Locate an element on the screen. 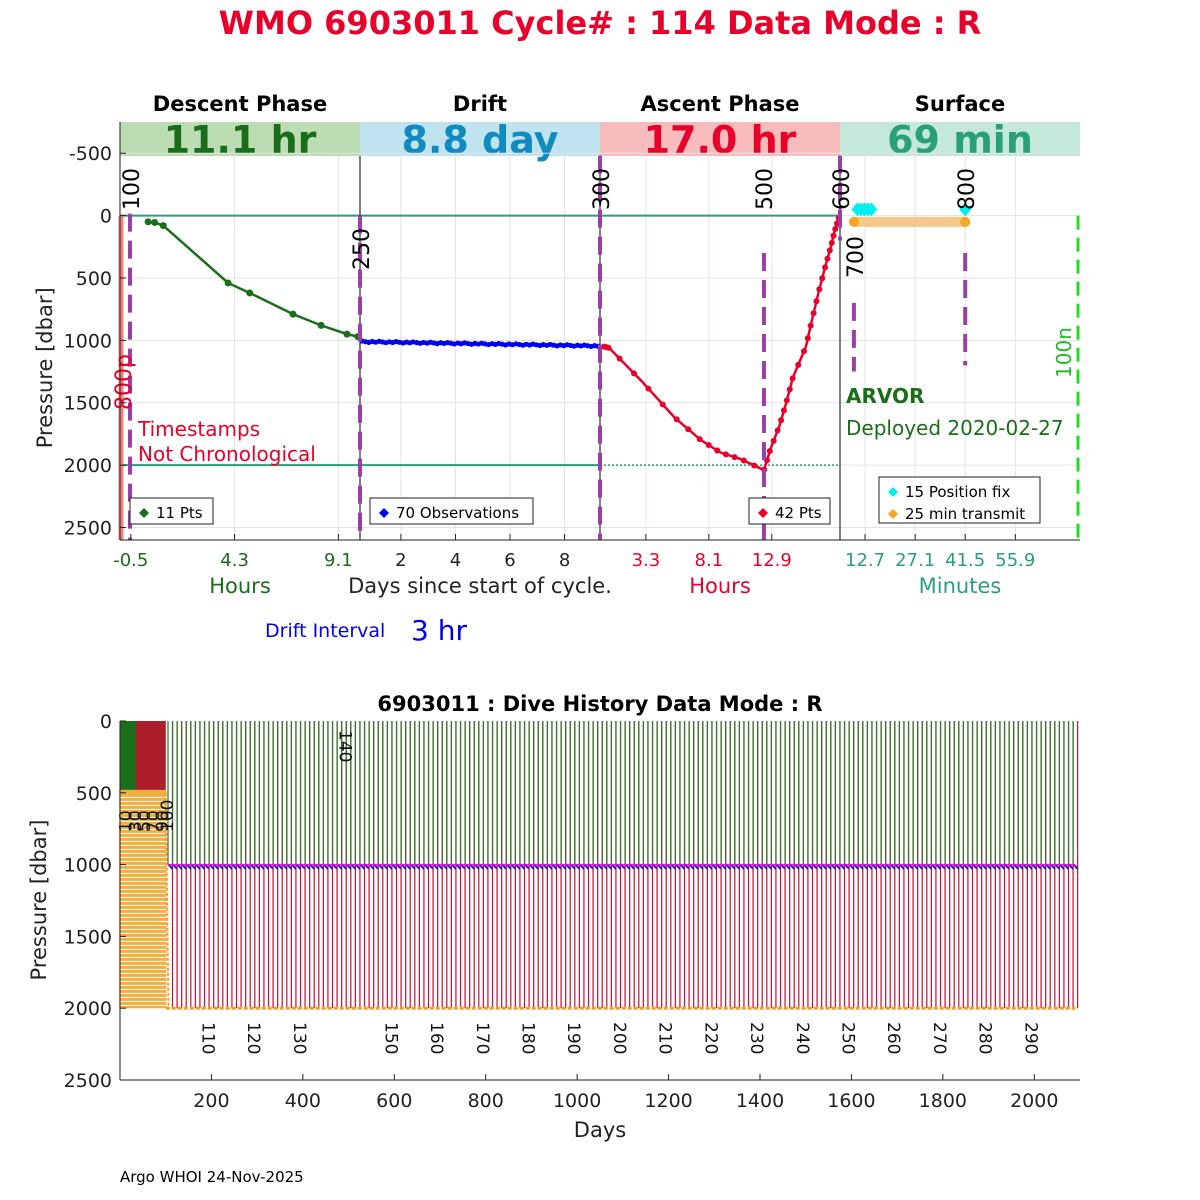 The height and width of the screenshot is (1200, 1200). dive-x-tick-label: 800 is located at coordinates (486, 1101).